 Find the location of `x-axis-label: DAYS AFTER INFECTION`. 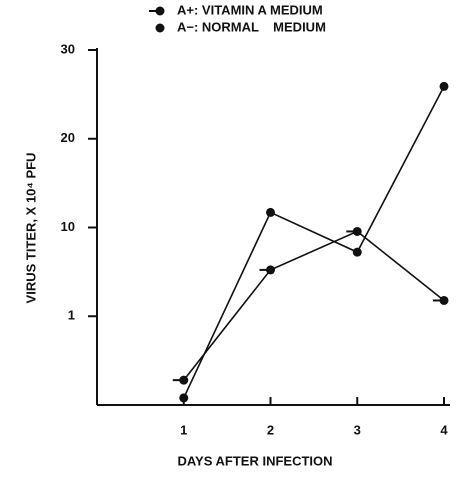

x-axis-label: DAYS AFTER INFECTION is located at coordinates (254, 460).